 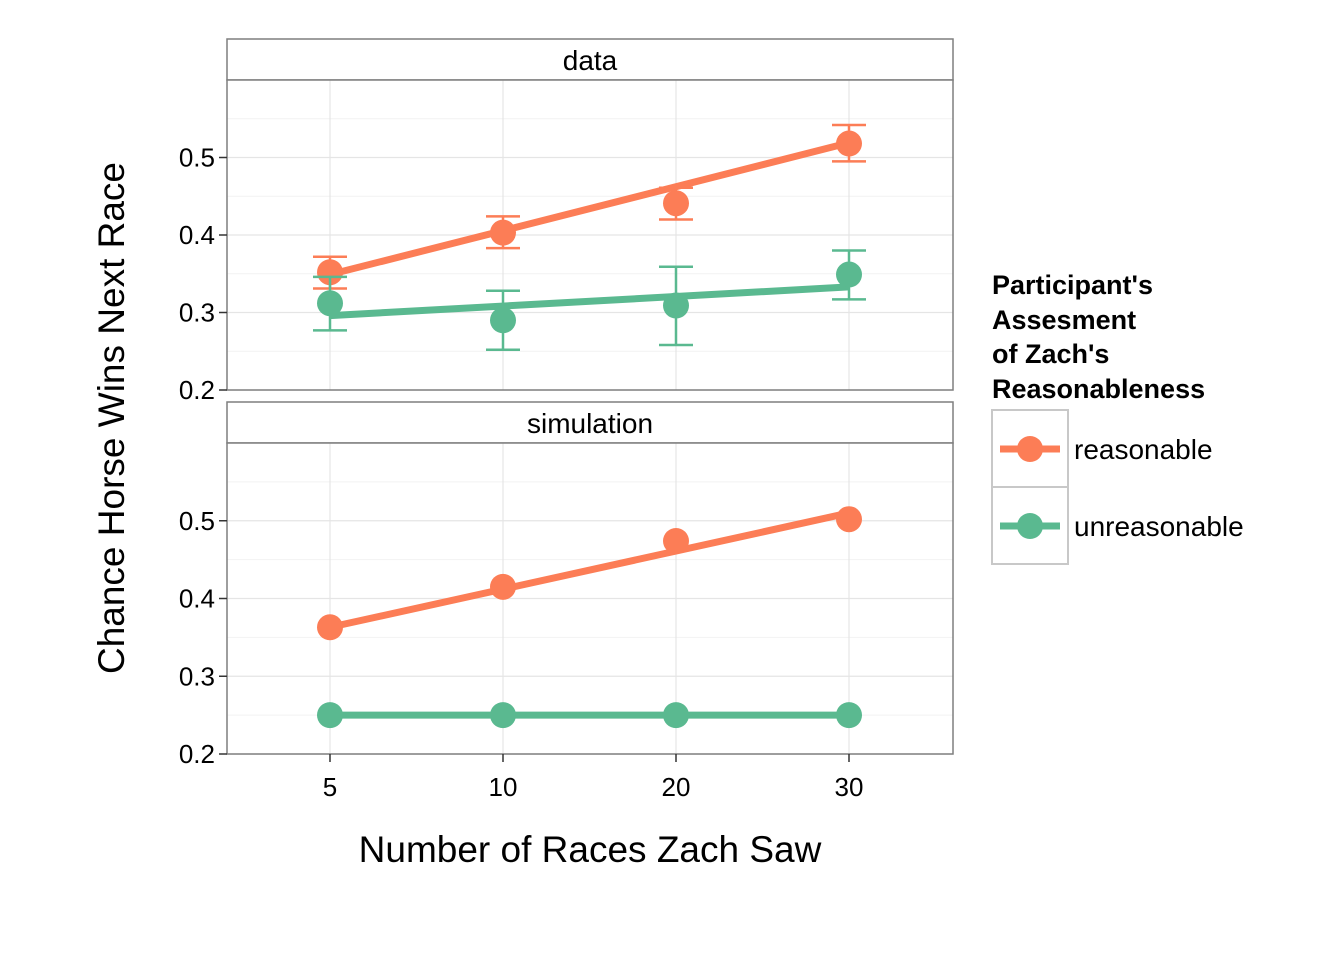 I want to click on strip-label-simulation: simulation, so click(x=590, y=423).